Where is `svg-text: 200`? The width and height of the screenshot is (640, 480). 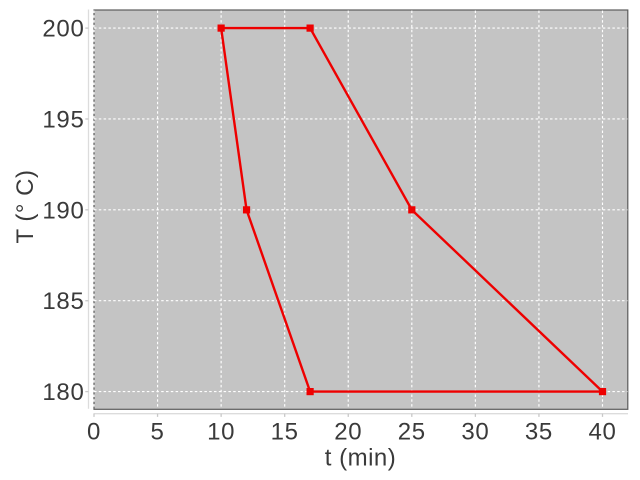 svg-text: 200 is located at coordinates (63, 29).